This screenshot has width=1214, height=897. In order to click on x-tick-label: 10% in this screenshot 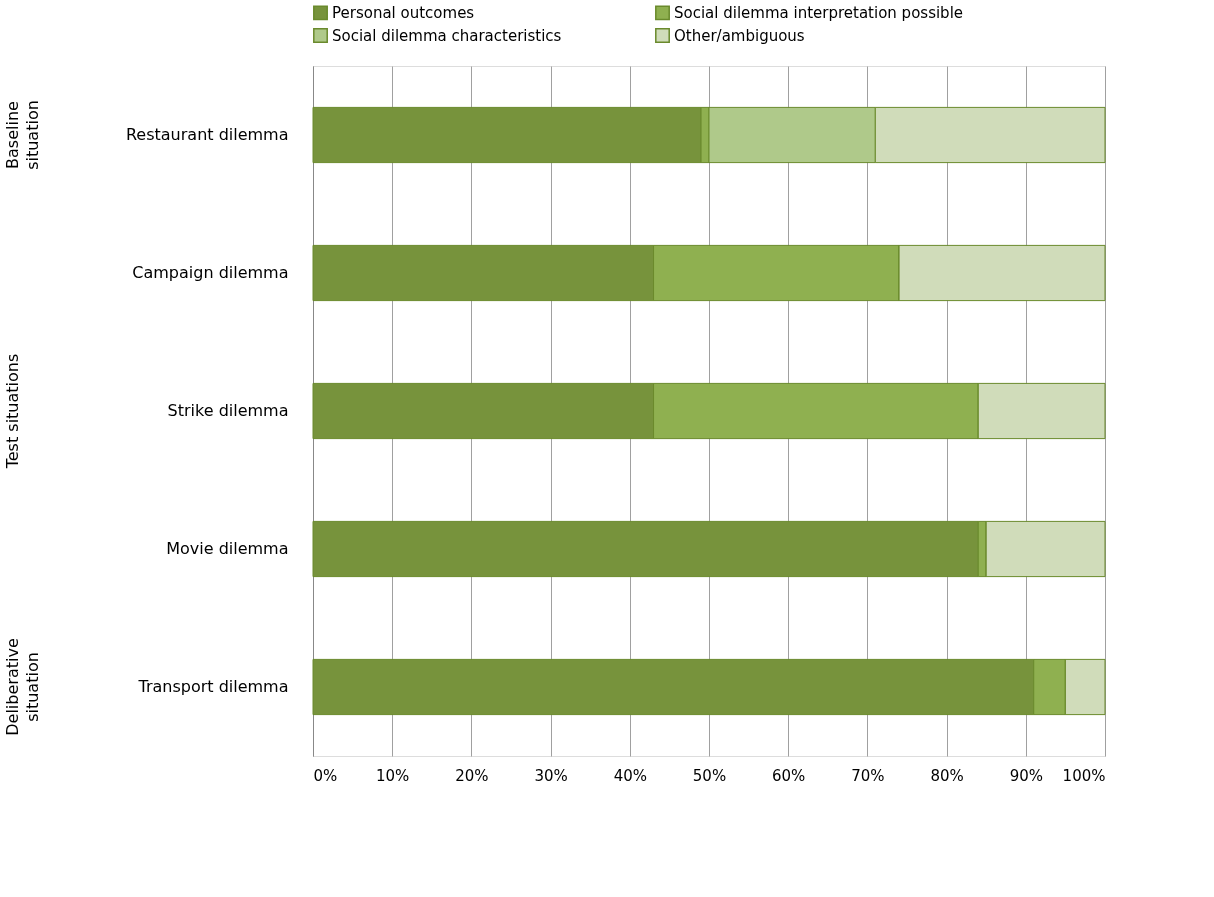, I will do `click(393, 775)`.